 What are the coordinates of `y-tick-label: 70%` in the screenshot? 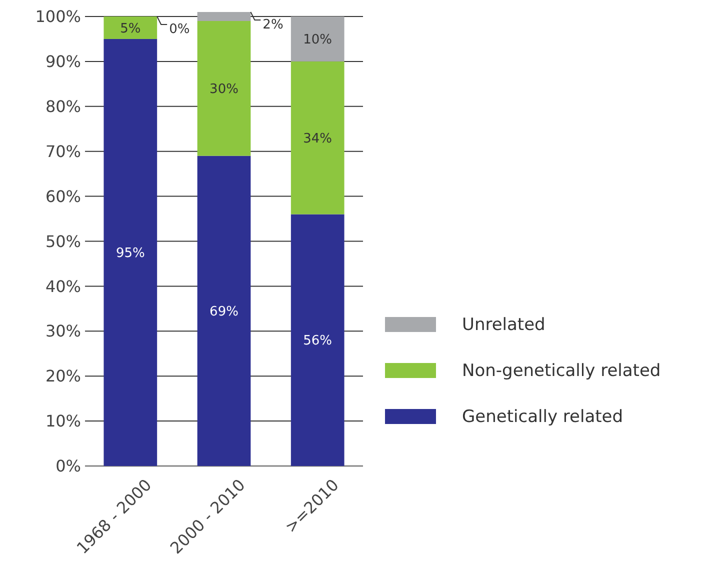 It's located at (63, 151).